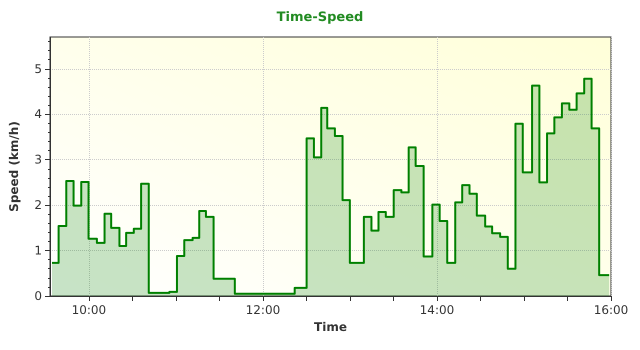 This screenshot has height=350, width=640. I want to click on x-tick-label: 14:00, so click(437, 310).